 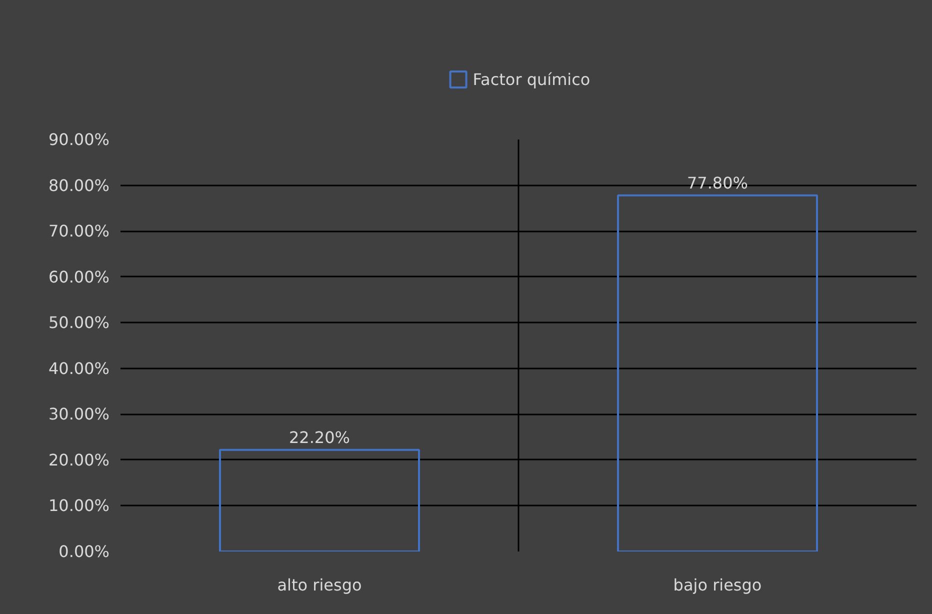 What do you see at coordinates (79, 368) in the screenshot?
I see `y-tick-label: 40.00%` at bounding box center [79, 368].